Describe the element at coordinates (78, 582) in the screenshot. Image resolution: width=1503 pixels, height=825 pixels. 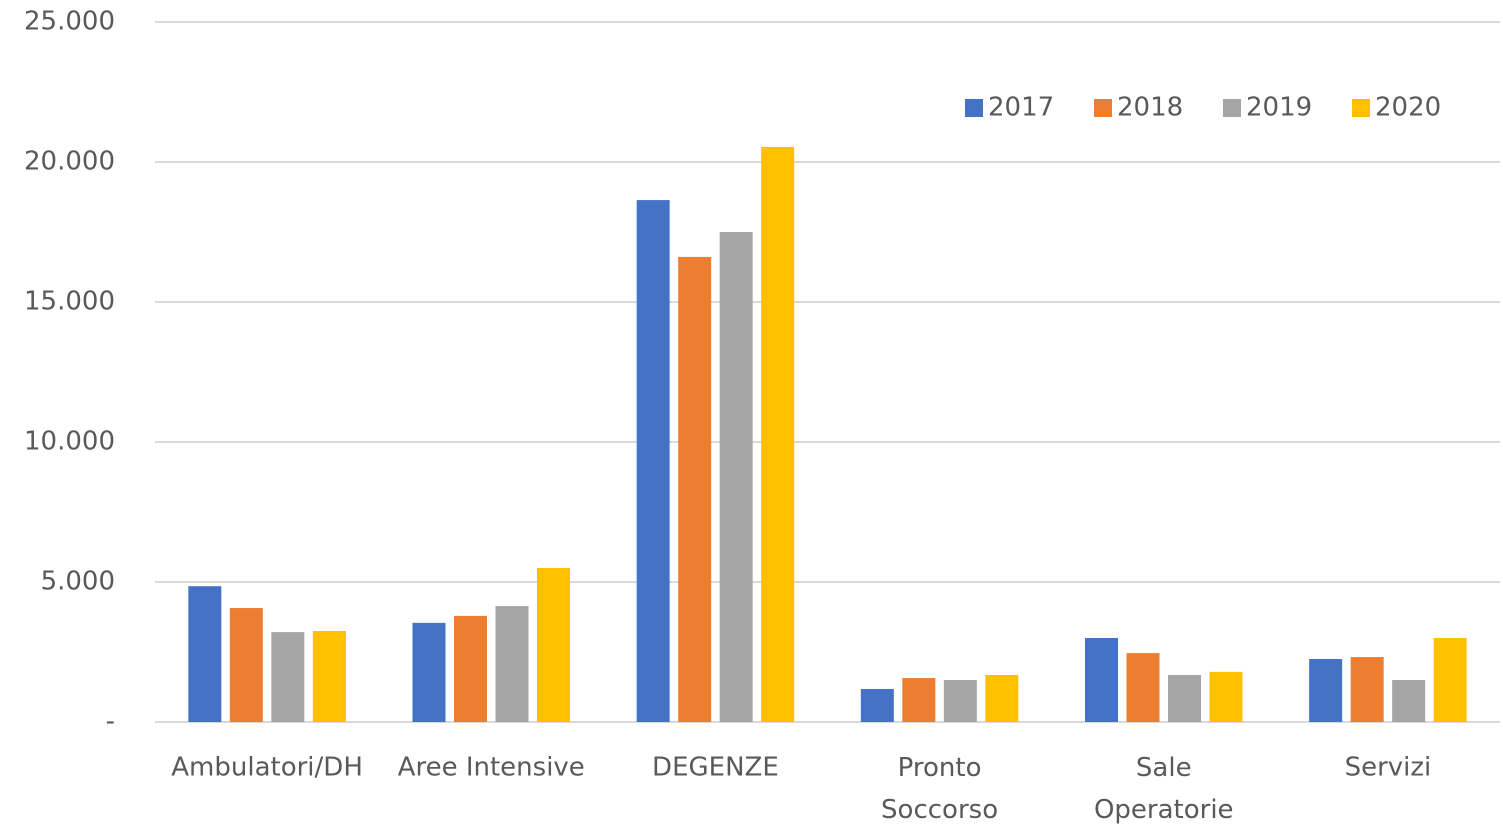
I see `y-tick-label: 5.000` at that location.